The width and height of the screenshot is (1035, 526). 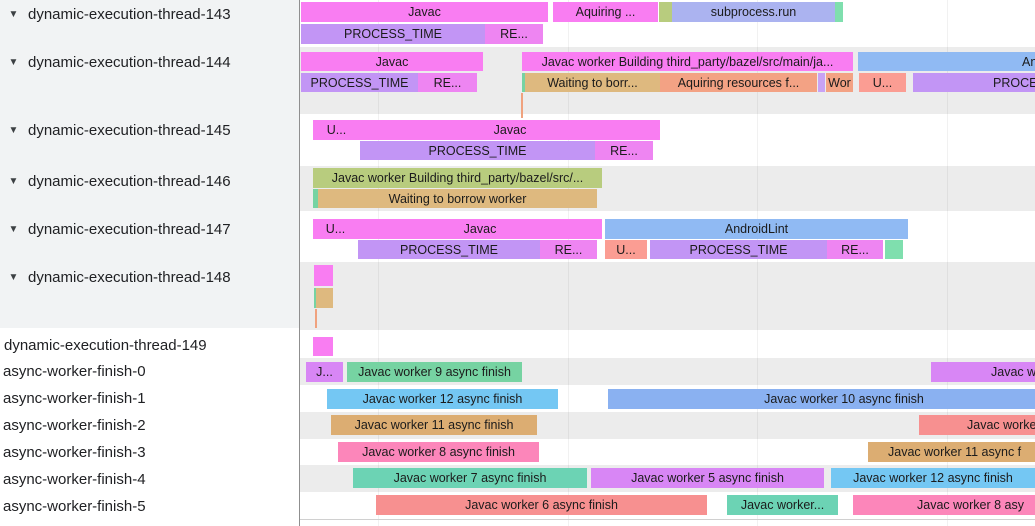 I want to click on trace-event-label: Wor, so click(x=839, y=82).